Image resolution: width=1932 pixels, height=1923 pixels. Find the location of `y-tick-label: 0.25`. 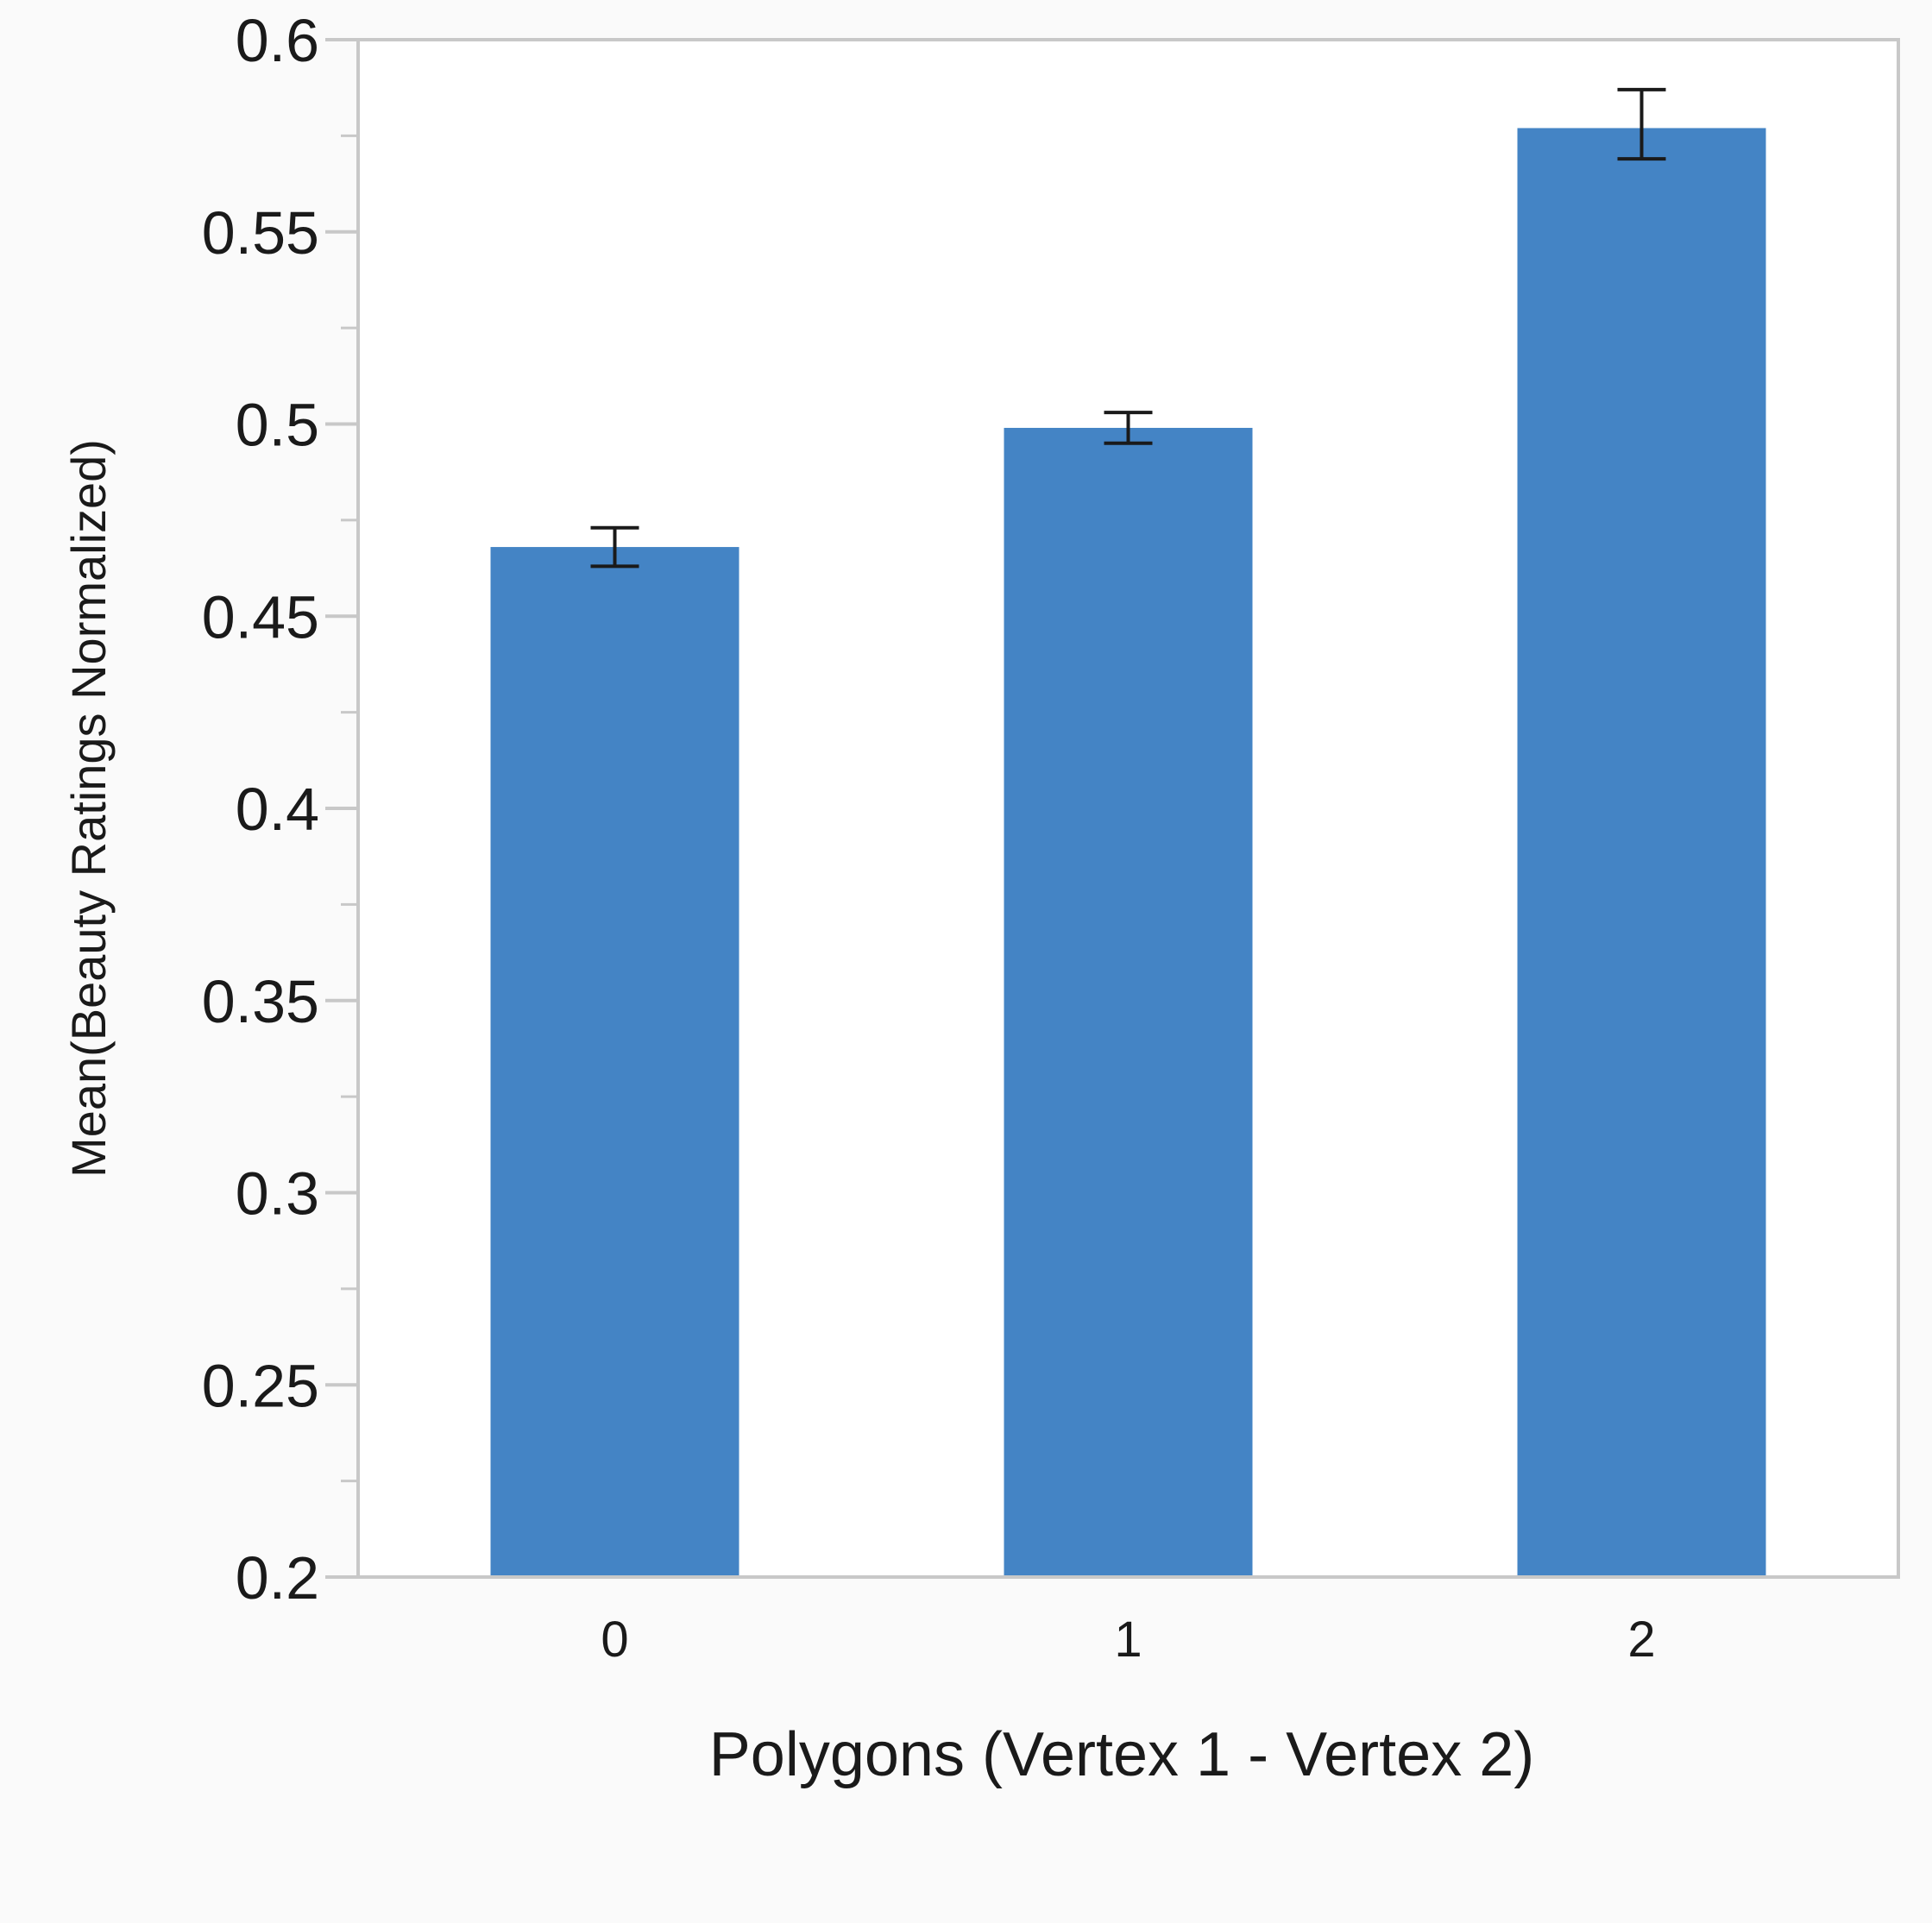

y-tick-label: 0.25 is located at coordinates (260, 1385).